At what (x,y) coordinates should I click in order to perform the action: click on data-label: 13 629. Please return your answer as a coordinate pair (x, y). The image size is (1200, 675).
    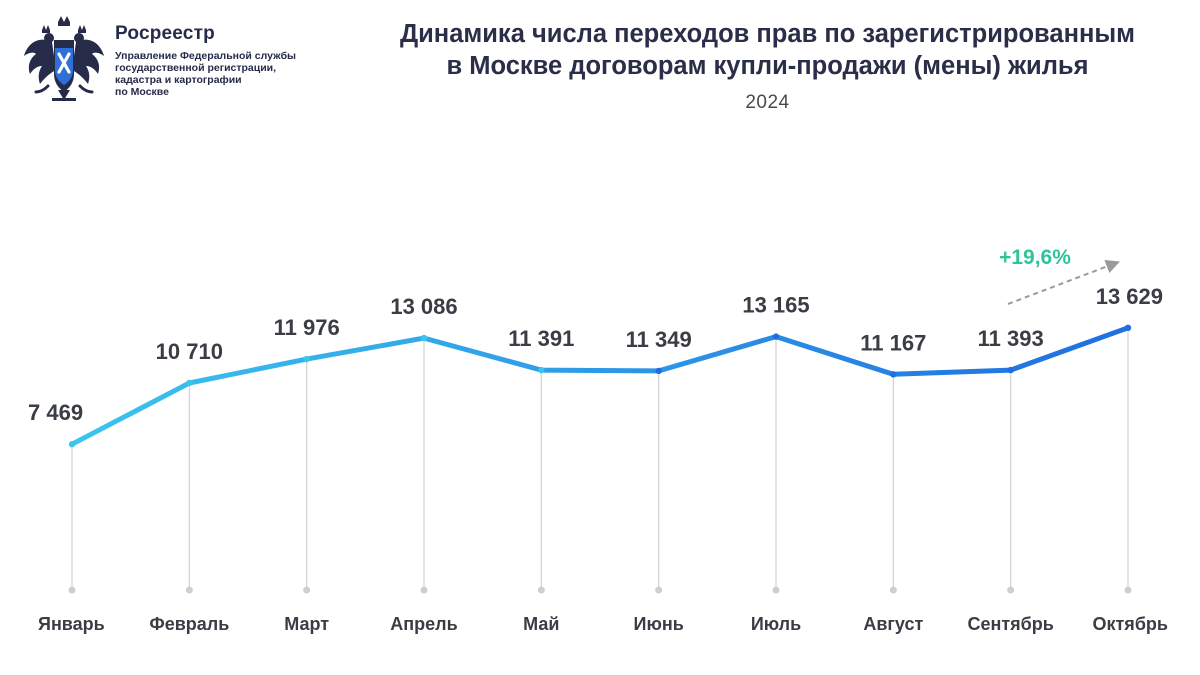
    Looking at the image, I should click on (1129, 296).